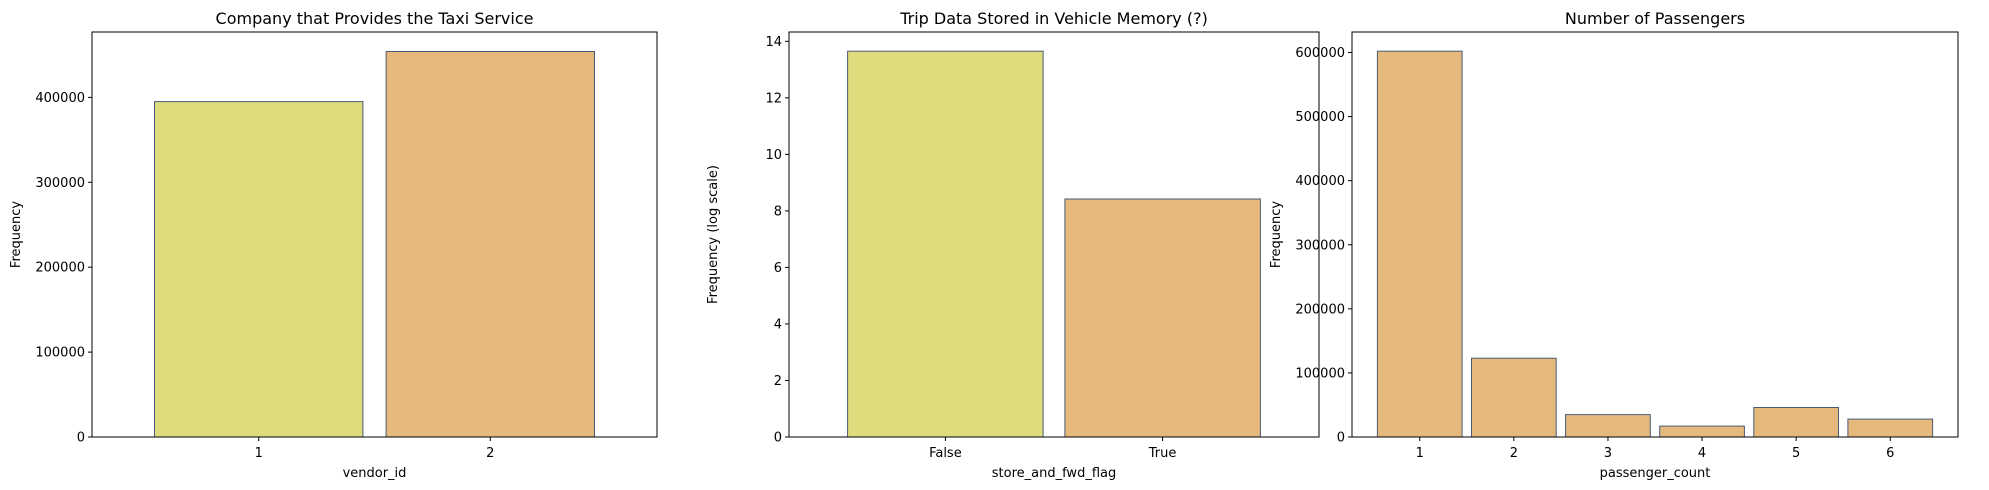  I want to click on x-tick-label: 4, so click(1702, 453).